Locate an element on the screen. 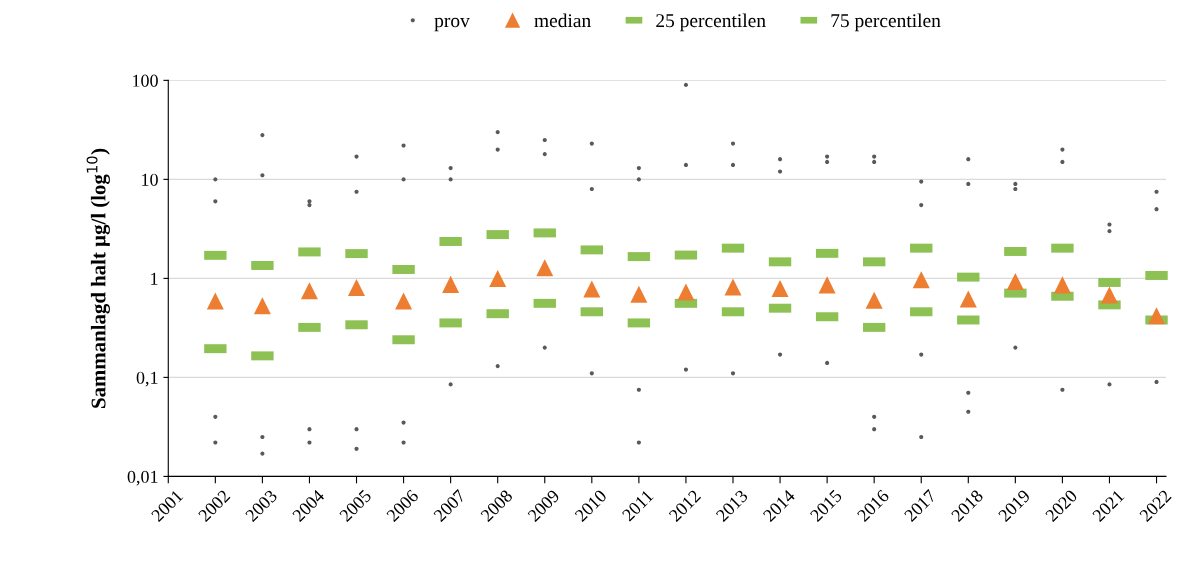 The image size is (1202, 574). legend-label: 75 percentilen is located at coordinates (886, 22).